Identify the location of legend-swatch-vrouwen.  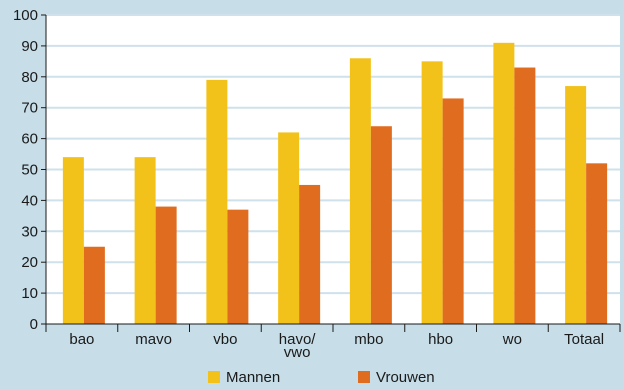
(364, 377).